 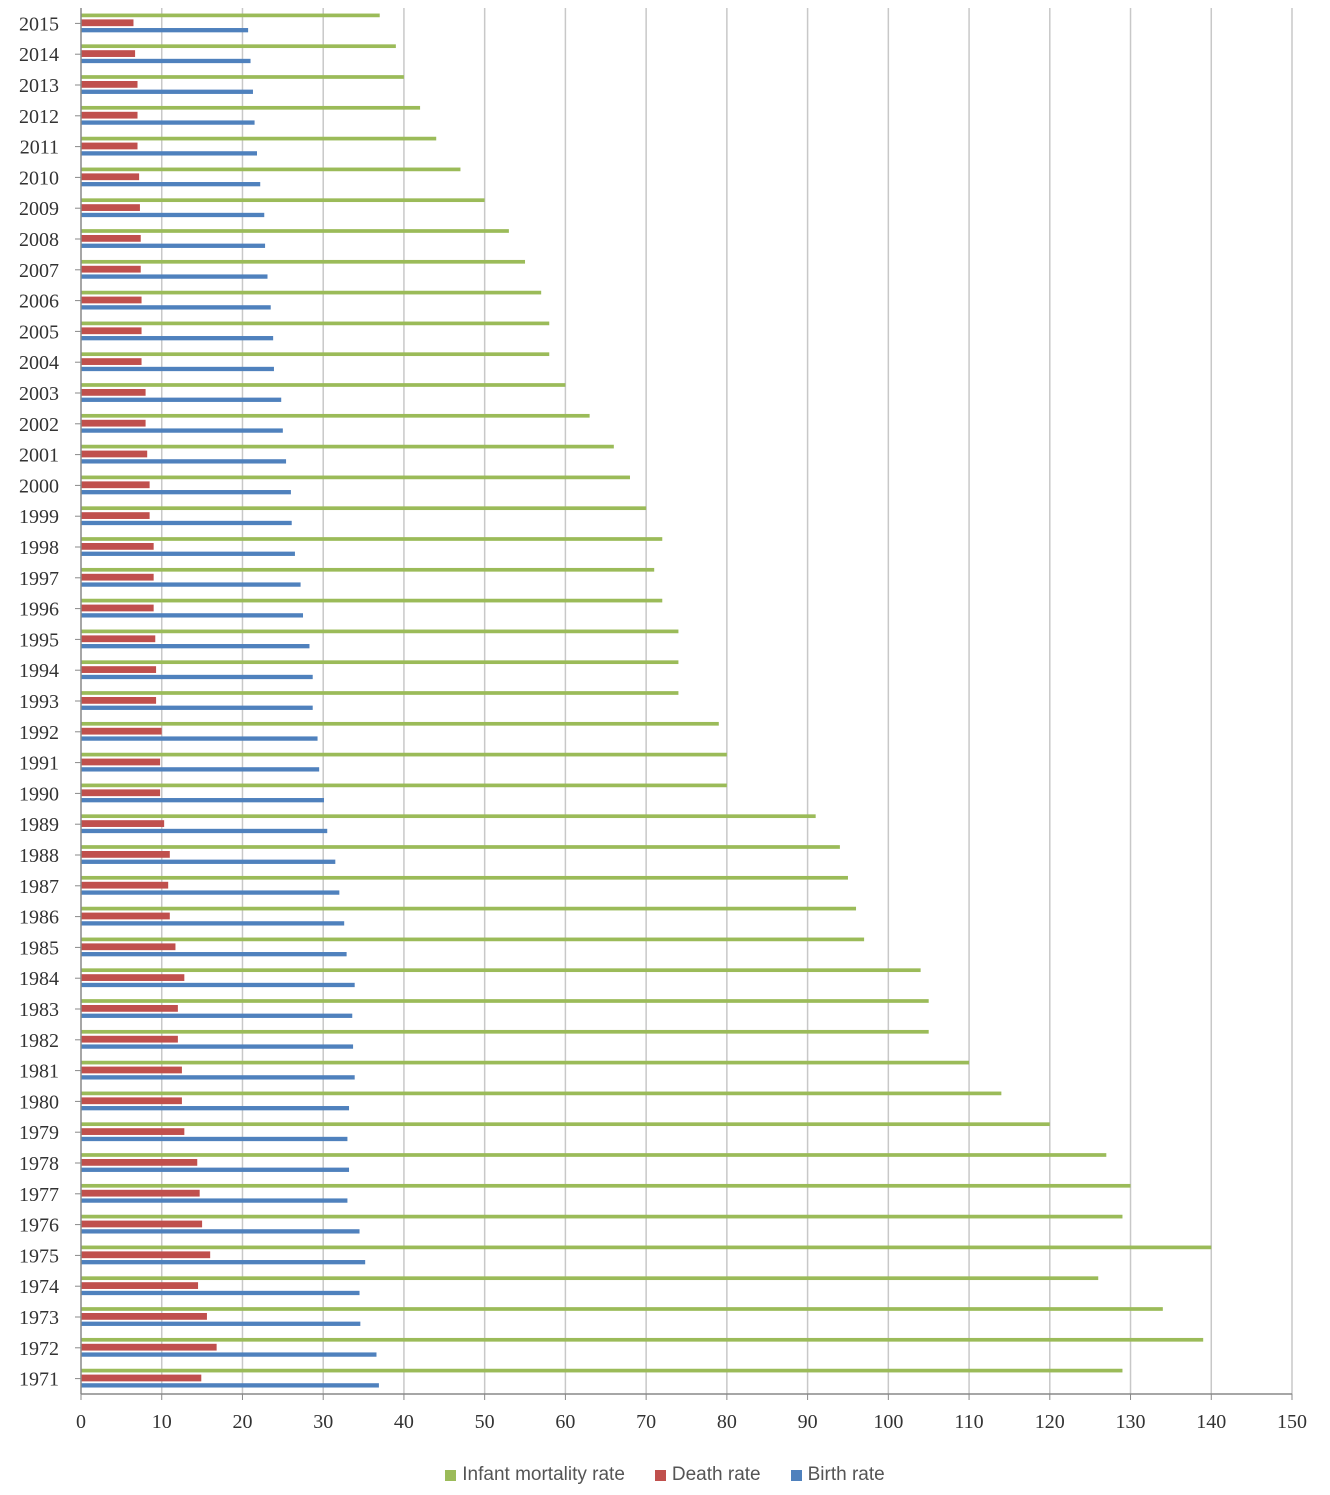 I want to click on x-tick-label: 50, so click(x=485, y=1422).